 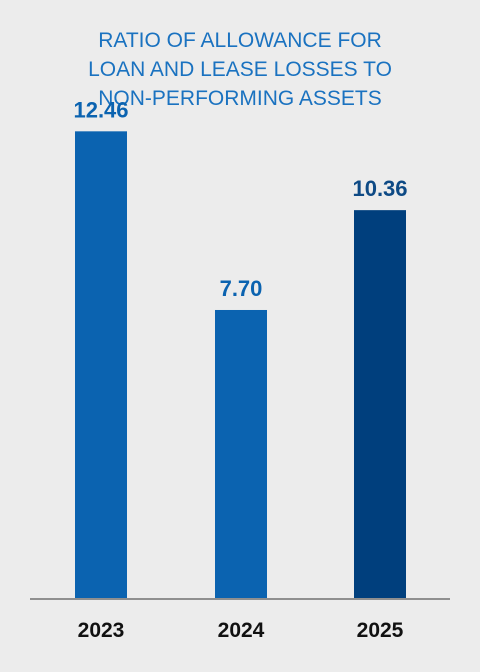 I want to click on bar-2025, so click(x=380, y=404).